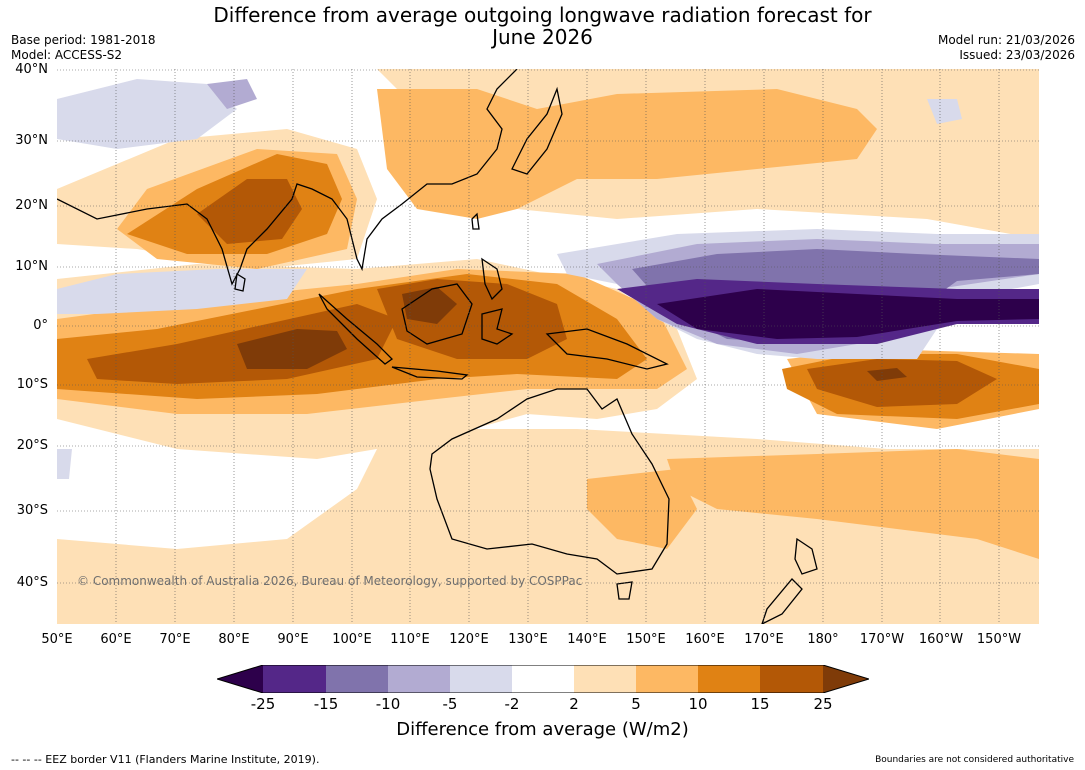 This screenshot has width=1085, height=770. What do you see at coordinates (853, 504) in the screenshot?
I see `anomaly-5to10-south-pacific` at bounding box center [853, 504].